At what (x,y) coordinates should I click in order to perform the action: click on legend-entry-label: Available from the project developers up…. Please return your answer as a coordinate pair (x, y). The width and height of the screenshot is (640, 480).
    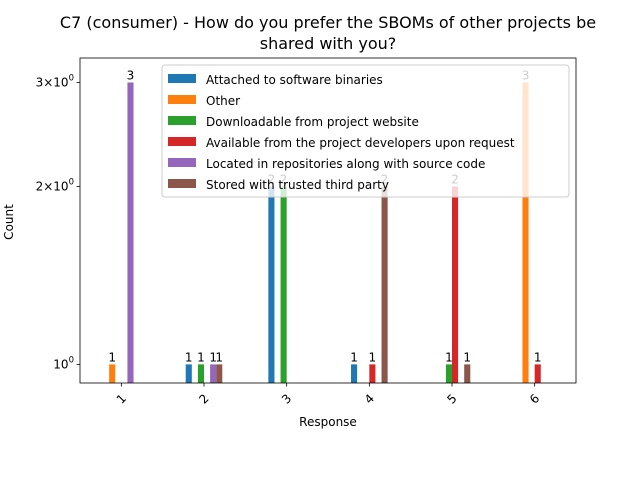
    Looking at the image, I should click on (360, 143).